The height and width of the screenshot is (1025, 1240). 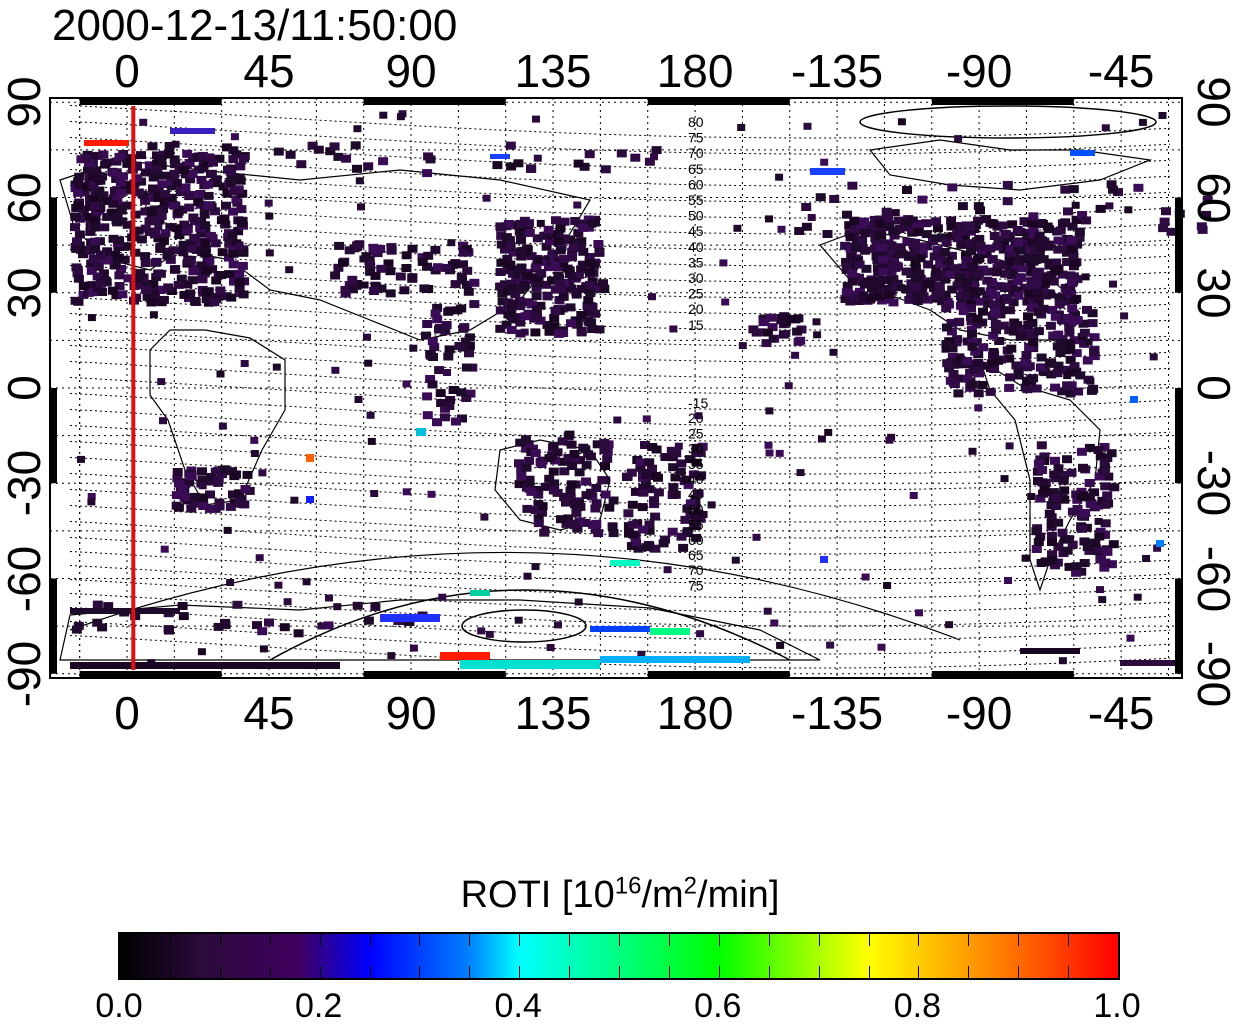 What do you see at coordinates (695, 713) in the screenshot?
I see `bottom-longitude-label: 180` at bounding box center [695, 713].